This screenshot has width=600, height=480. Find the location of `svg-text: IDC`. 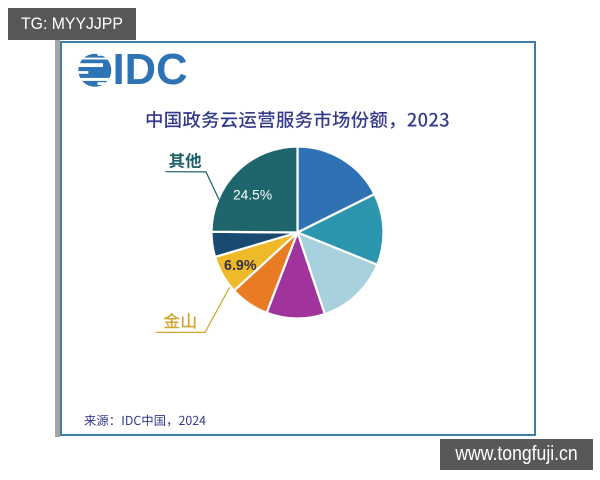

svg-text: IDC is located at coordinates (150, 70).